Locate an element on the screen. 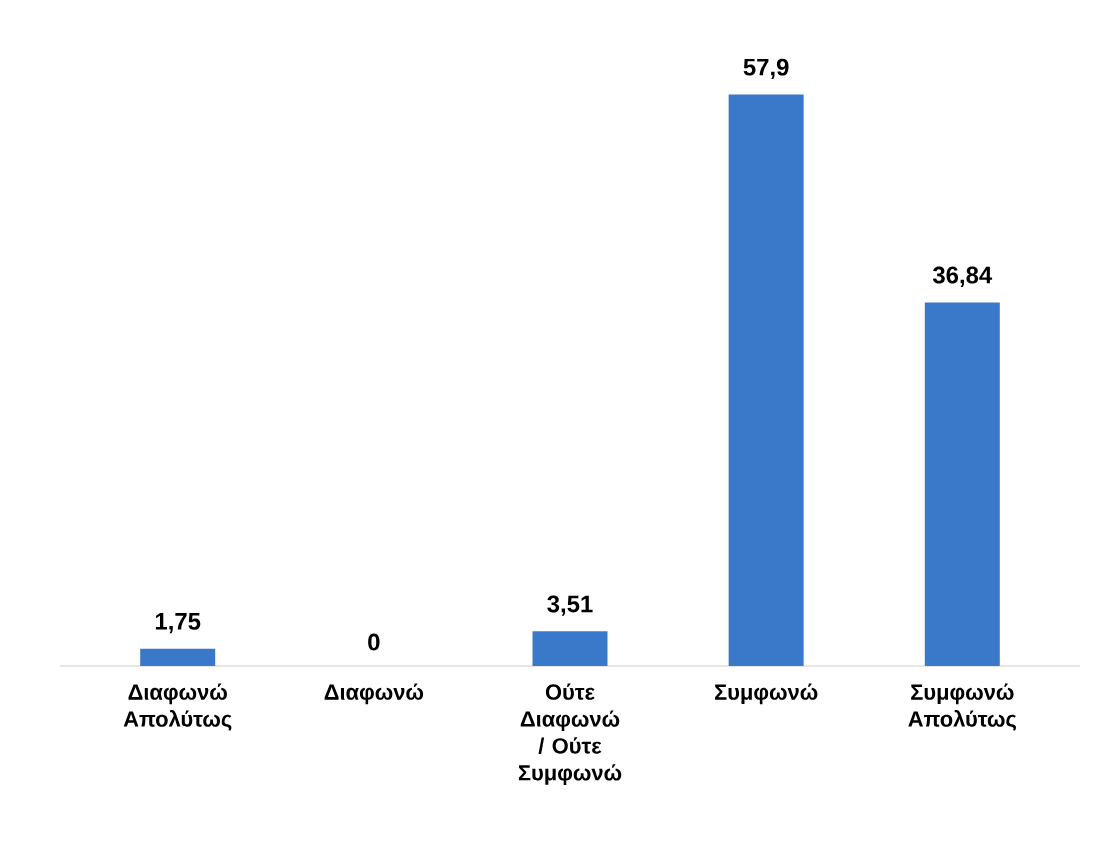  data-label: 36,84 is located at coordinates (962, 276).